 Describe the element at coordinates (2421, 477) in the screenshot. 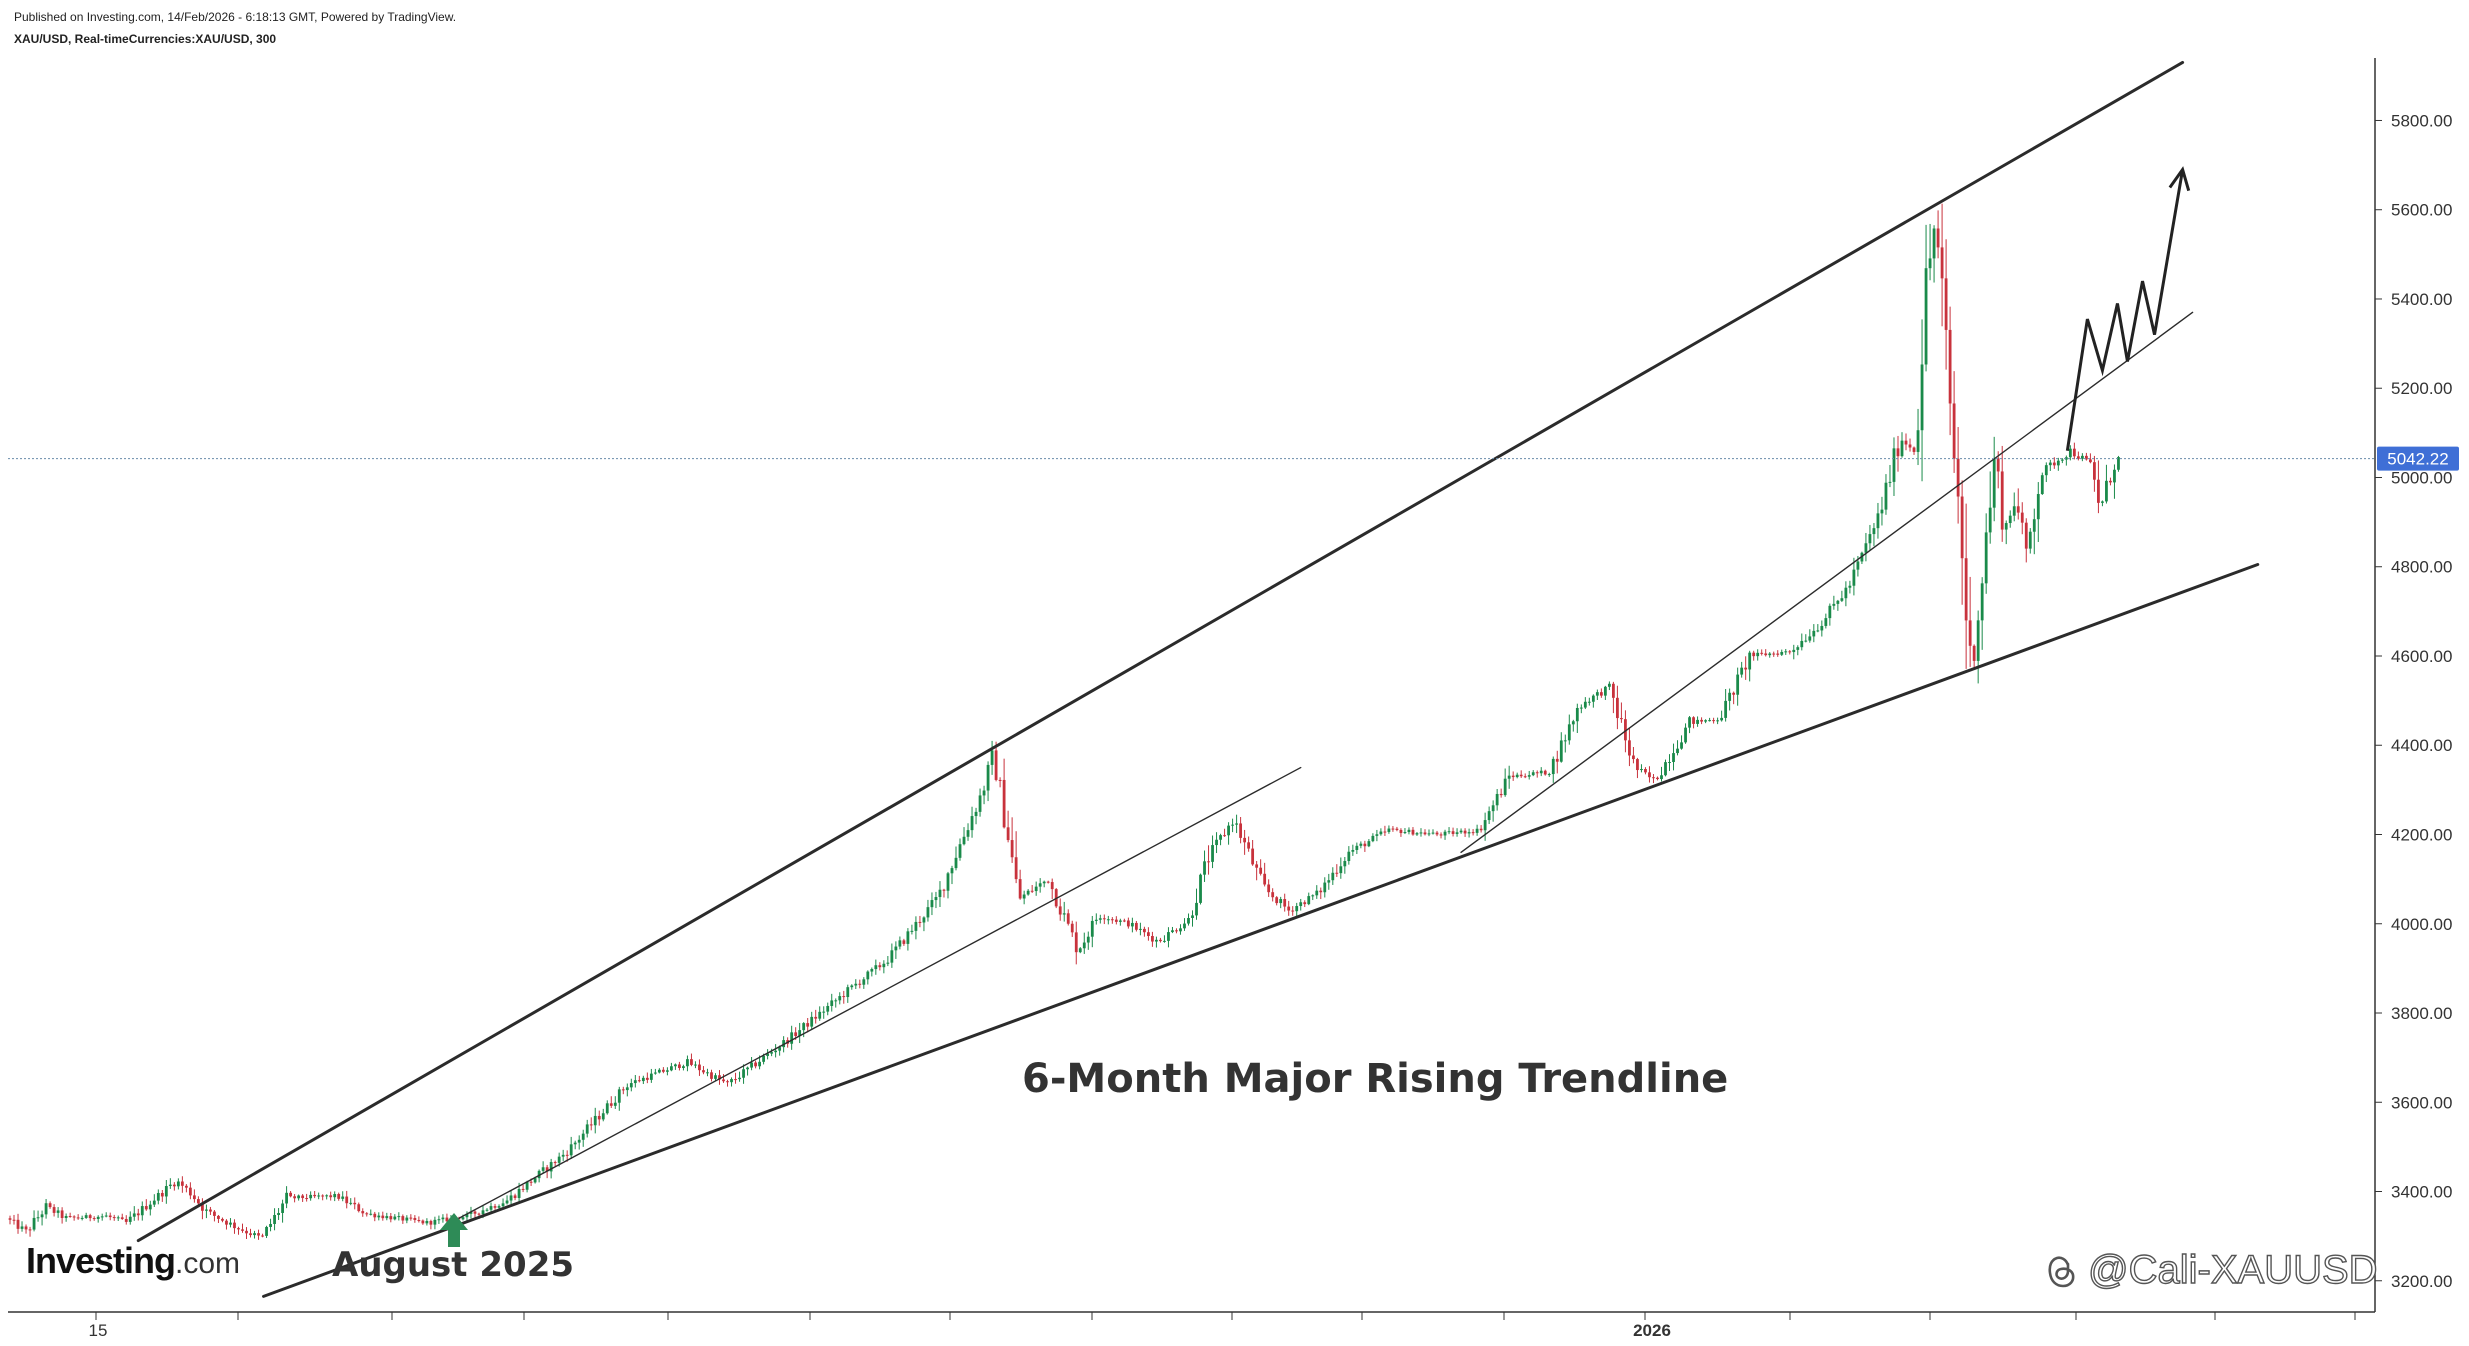

I see `y-tick-label: 5000.00` at that location.